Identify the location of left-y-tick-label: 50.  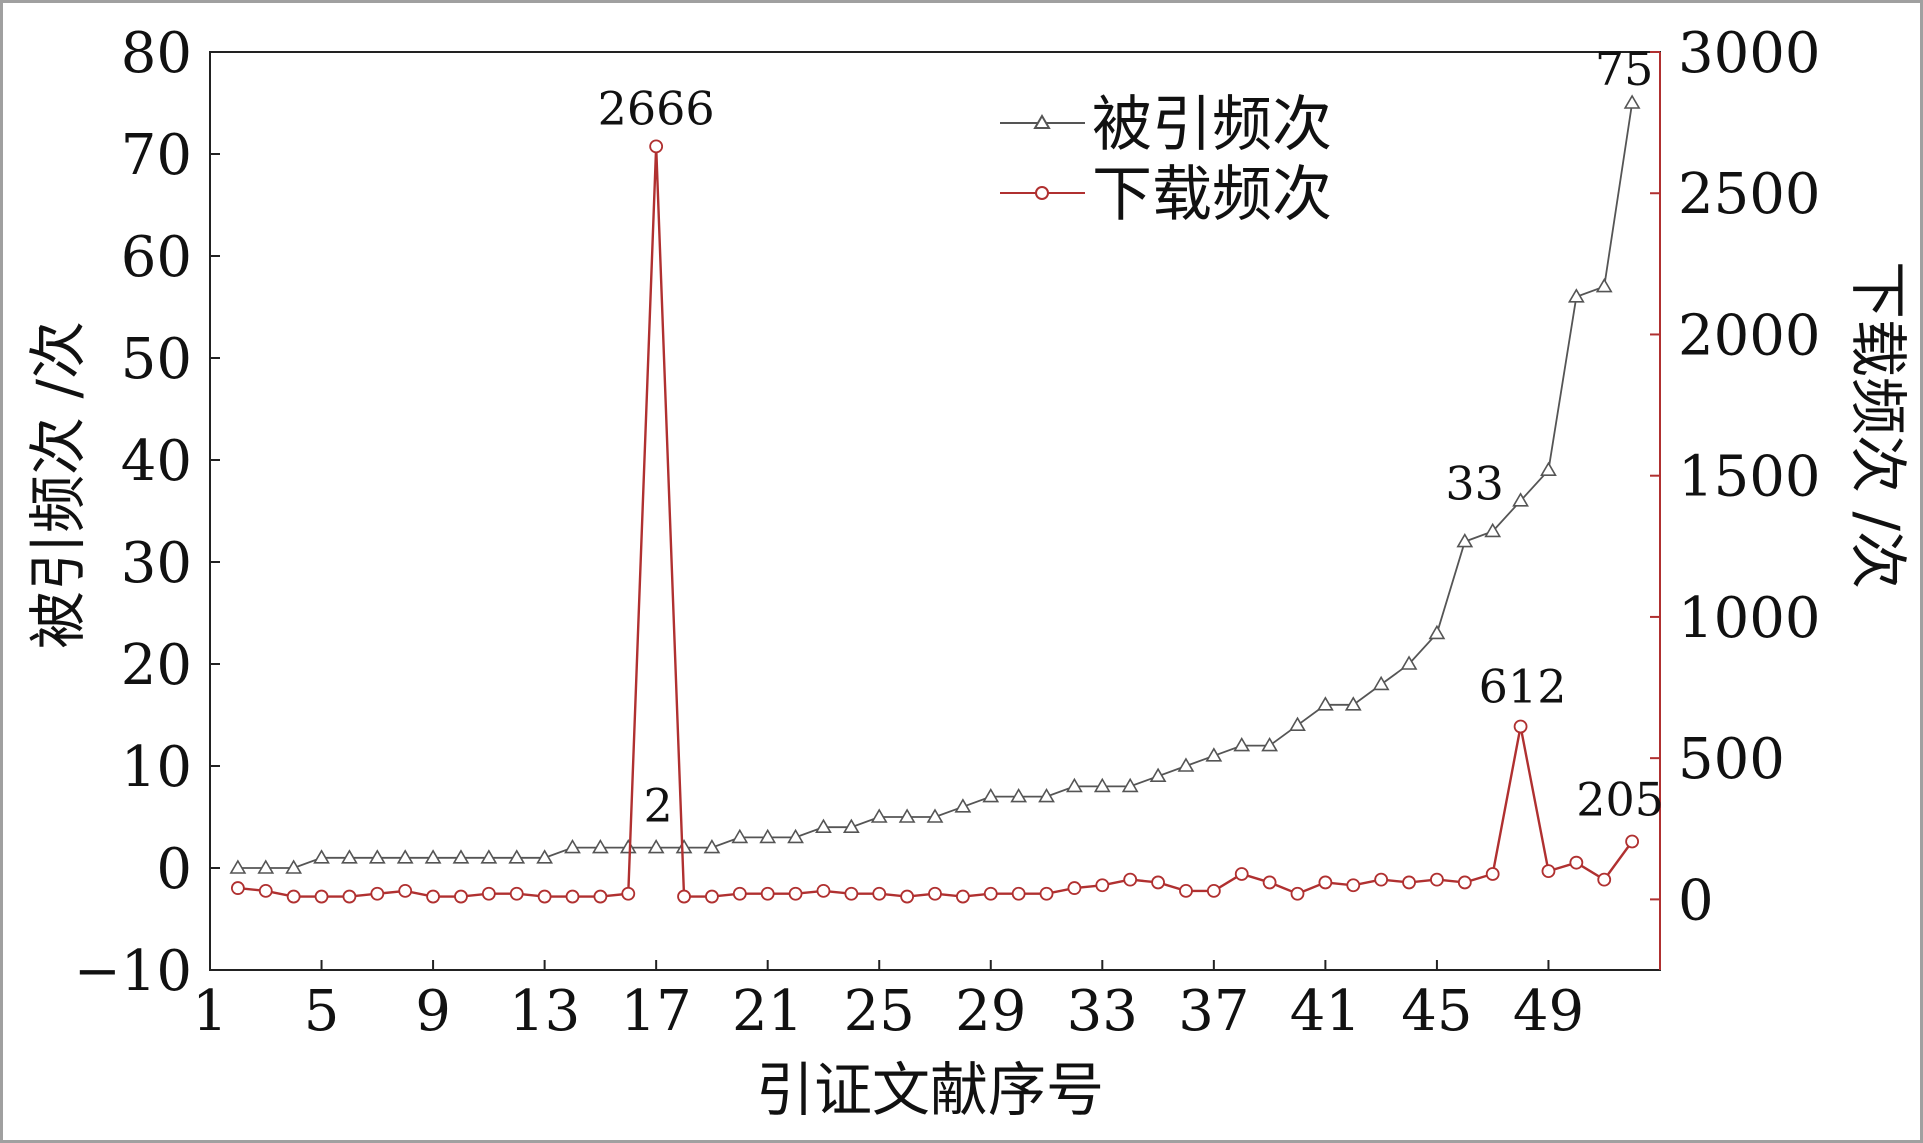
(156, 359).